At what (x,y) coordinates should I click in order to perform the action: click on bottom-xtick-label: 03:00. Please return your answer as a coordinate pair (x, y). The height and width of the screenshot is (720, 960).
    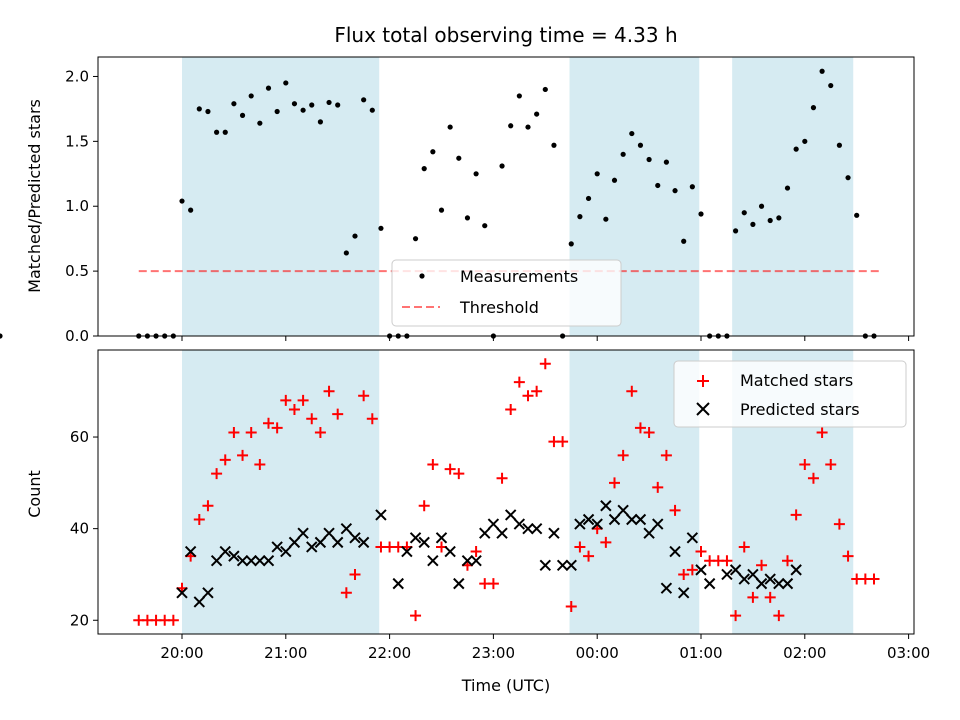
    Looking at the image, I should click on (908, 653).